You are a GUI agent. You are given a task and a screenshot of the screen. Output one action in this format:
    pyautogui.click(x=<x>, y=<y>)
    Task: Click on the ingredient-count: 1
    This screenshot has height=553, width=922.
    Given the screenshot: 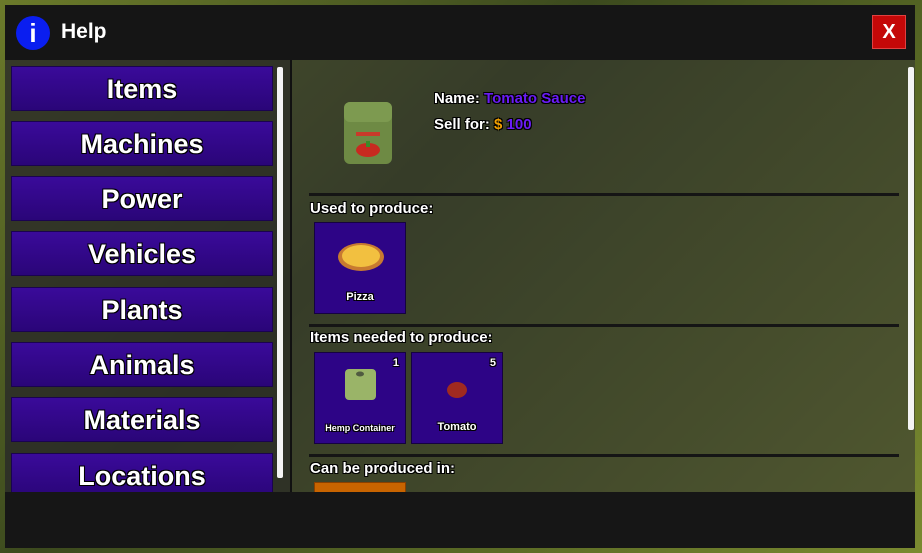 What is the action you would take?
    pyautogui.click(x=395, y=363)
    